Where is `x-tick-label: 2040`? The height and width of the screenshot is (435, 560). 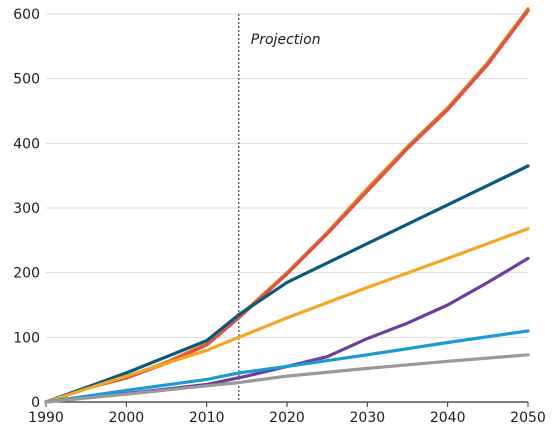
x-tick-label: 2040 is located at coordinates (448, 418).